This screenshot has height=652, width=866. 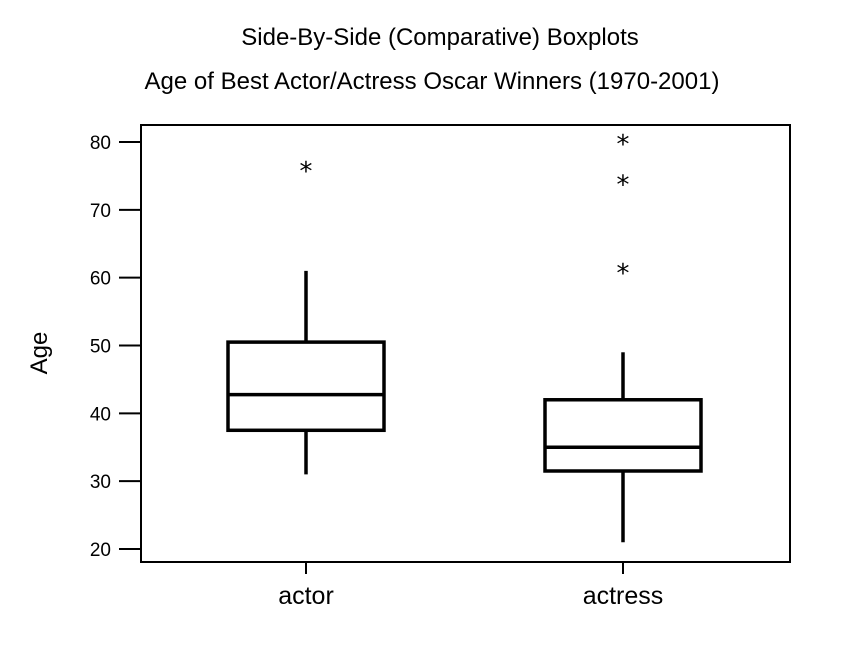 What do you see at coordinates (470, 586) in the screenshot?
I see `x-axis: actor actress` at bounding box center [470, 586].